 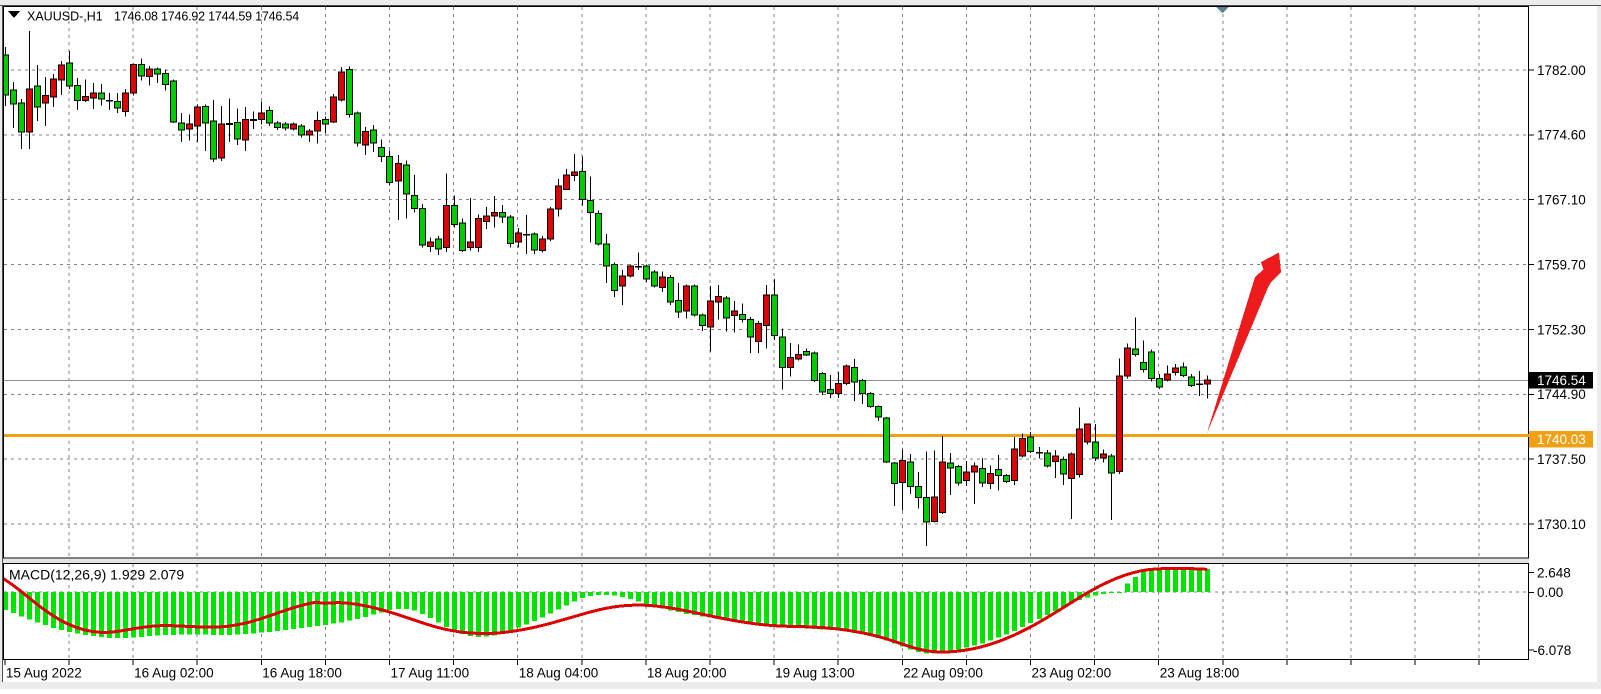 I want to click on svg-text: 1730.10, so click(x=1561, y=524).